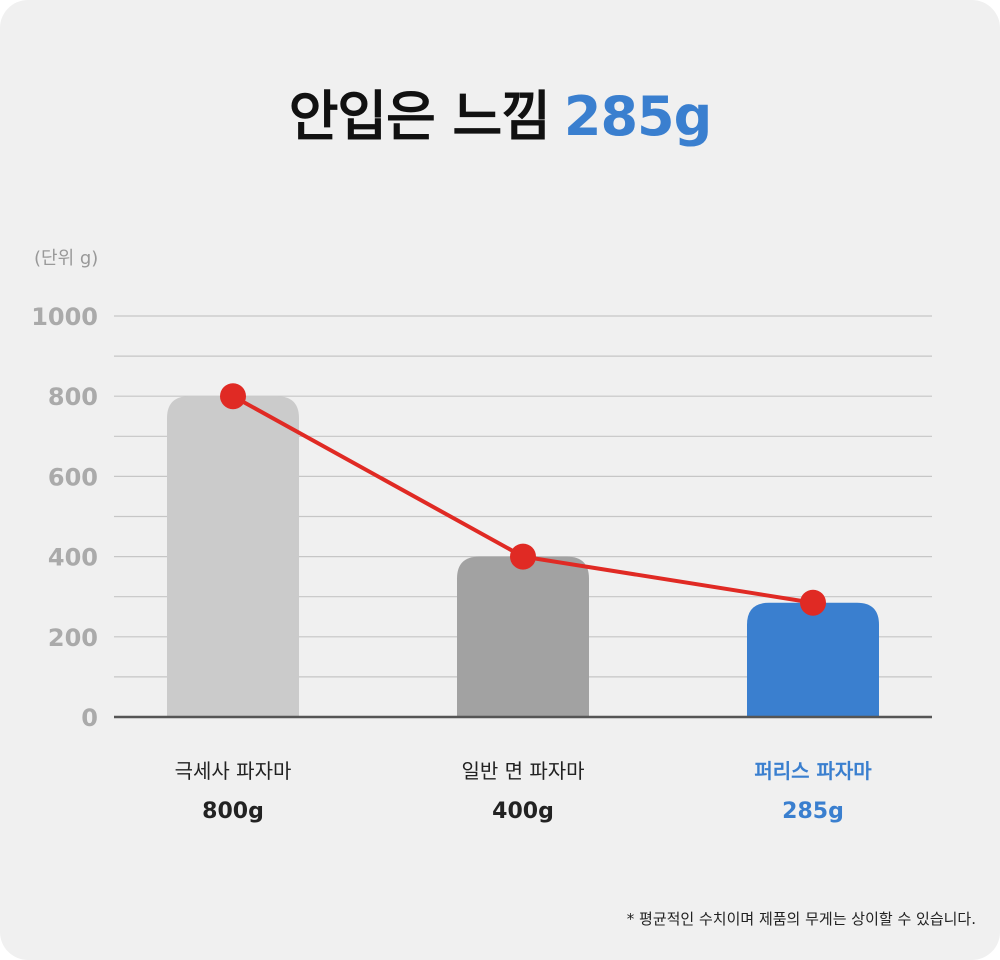  I want to click on y-tick-label: 600, so click(73, 477).